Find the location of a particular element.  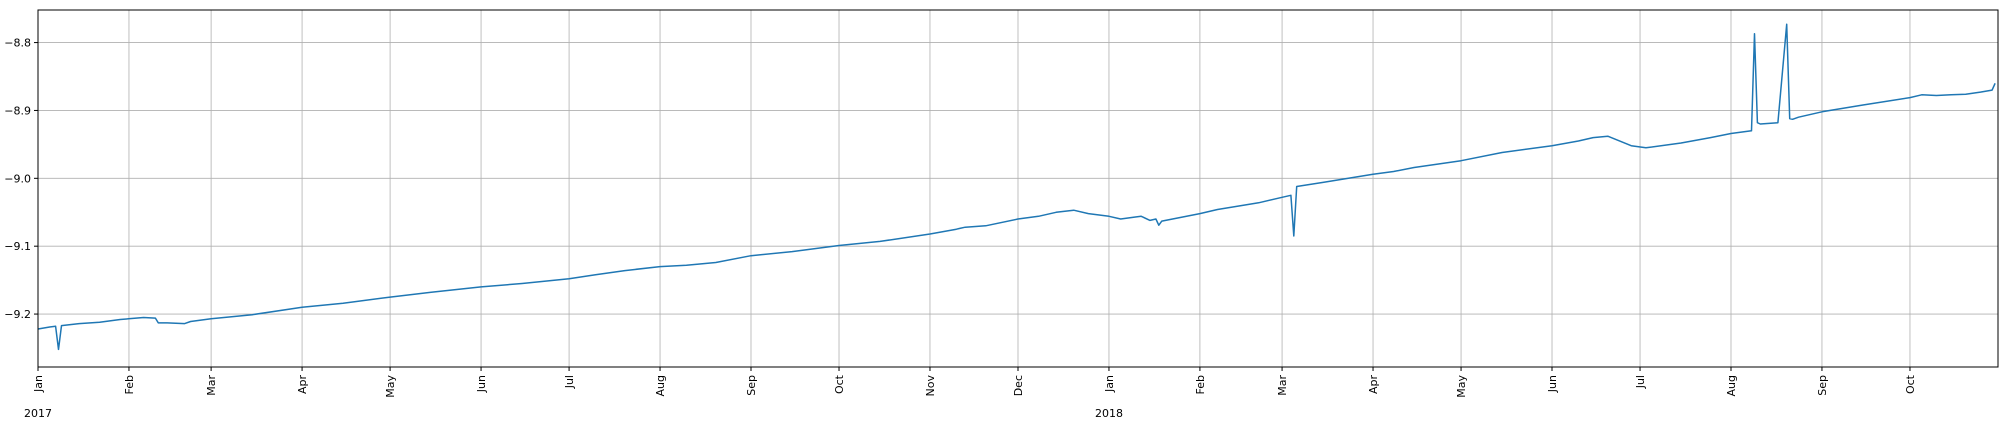

y-tick-label: −9.0 is located at coordinates (17, 178).